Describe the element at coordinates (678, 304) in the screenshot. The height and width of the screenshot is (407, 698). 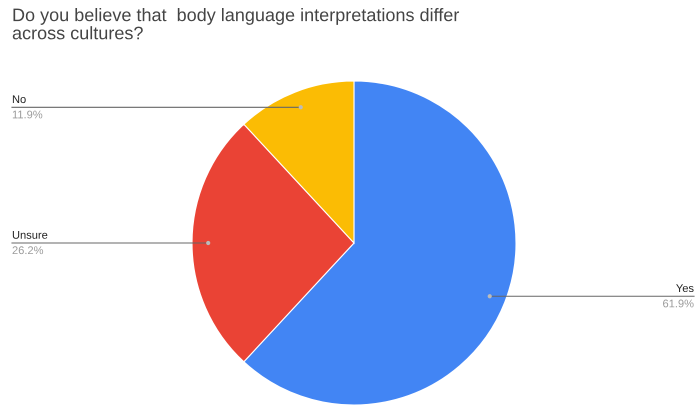
I see `data-label: 61.9%` at that location.